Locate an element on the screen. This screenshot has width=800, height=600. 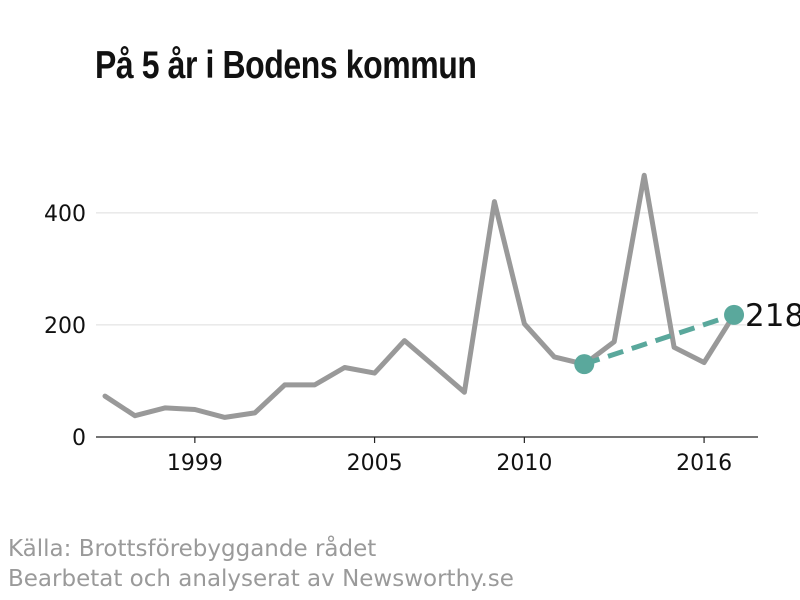
y-tick-label: 200 is located at coordinates (65, 326).